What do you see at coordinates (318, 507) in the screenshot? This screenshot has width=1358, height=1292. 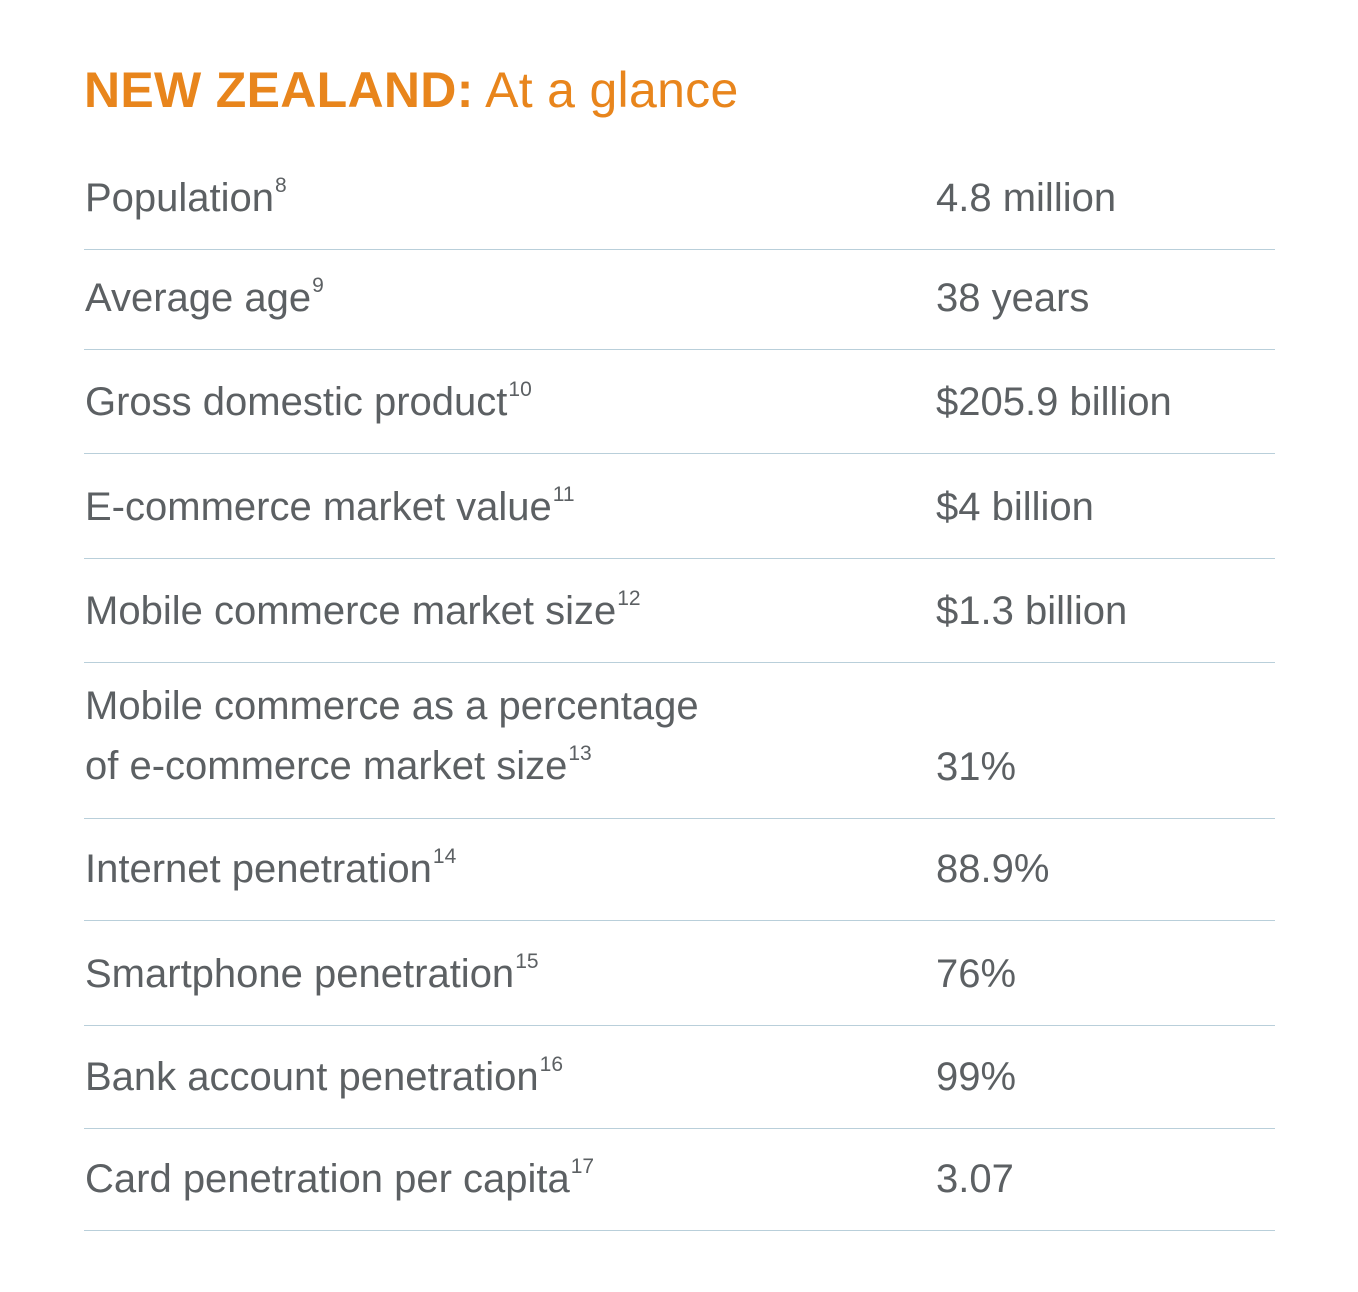 I see `stat-label-text: E-commerce market value` at bounding box center [318, 507].